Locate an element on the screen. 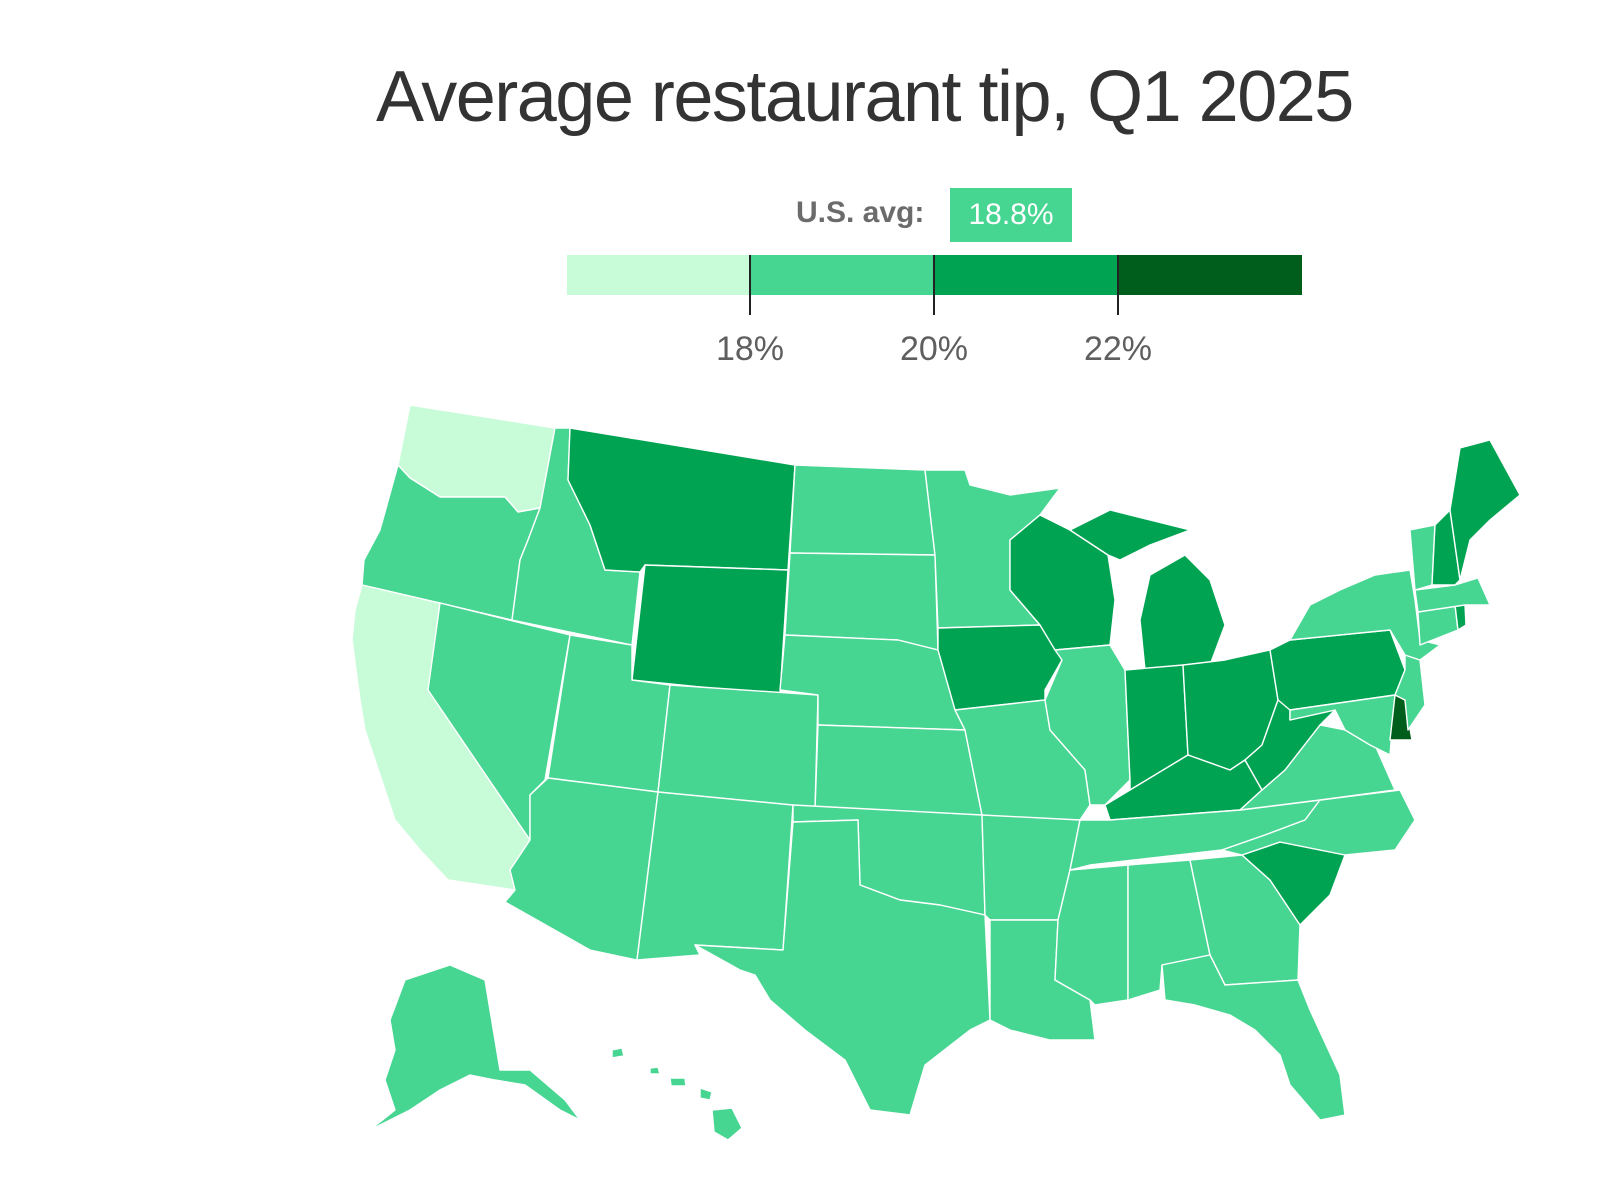 The image size is (1600, 1200). state-maine is located at coordinates (1485, 510).